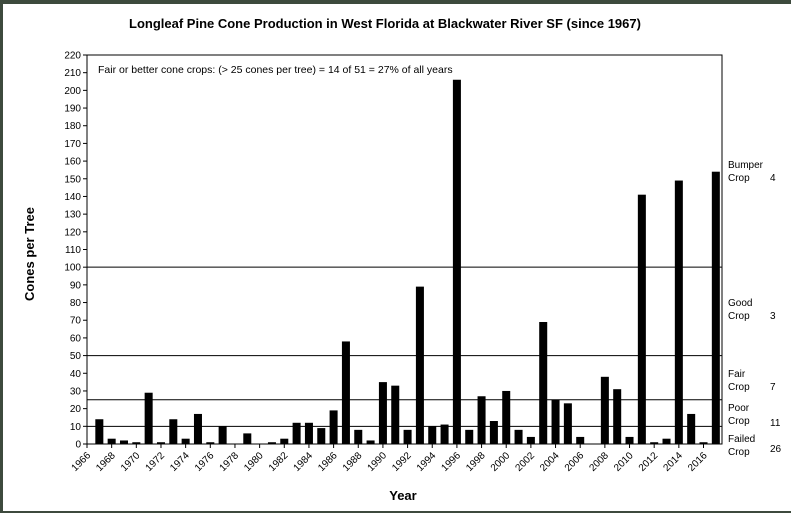 The height and width of the screenshot is (513, 791). Describe the element at coordinates (160, 443) in the screenshot. I see `bar-1972` at that location.